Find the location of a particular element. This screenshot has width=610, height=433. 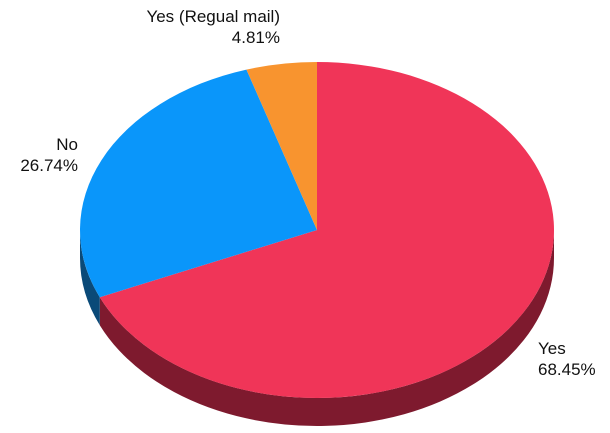

slice-label-yes-regual-mail: Yes (Regual mail) 4.81% is located at coordinates (191, 27).